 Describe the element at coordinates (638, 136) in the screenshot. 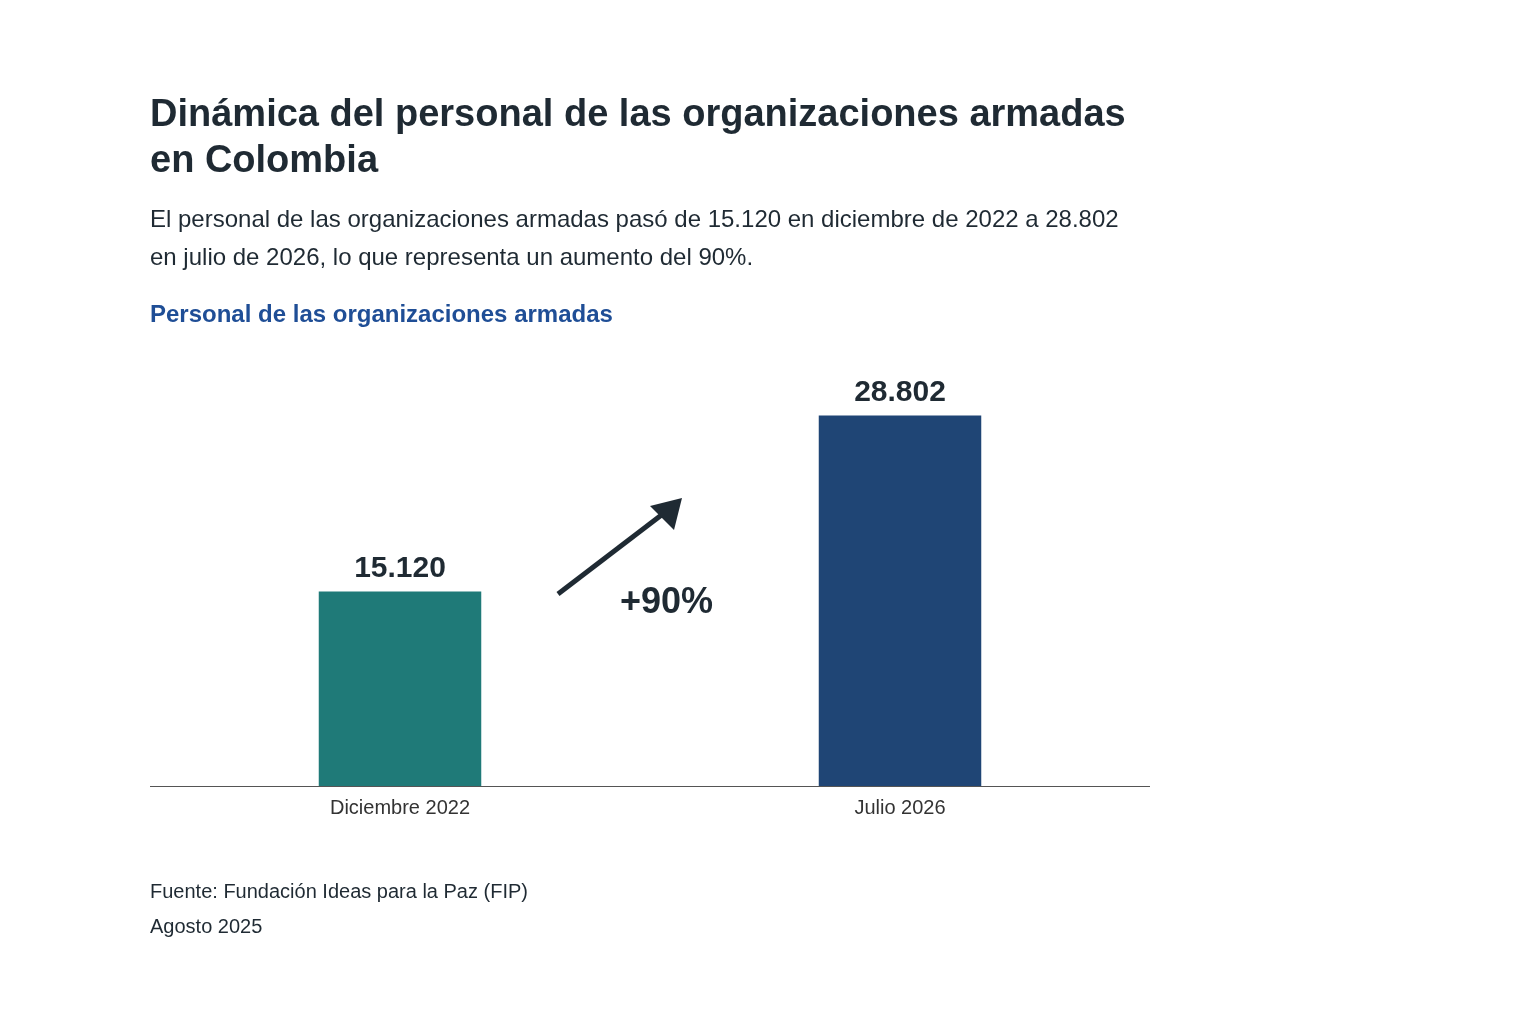

I see `chart-title: Dinámica del personal de las organizaciones armadas en Colombia` at that location.